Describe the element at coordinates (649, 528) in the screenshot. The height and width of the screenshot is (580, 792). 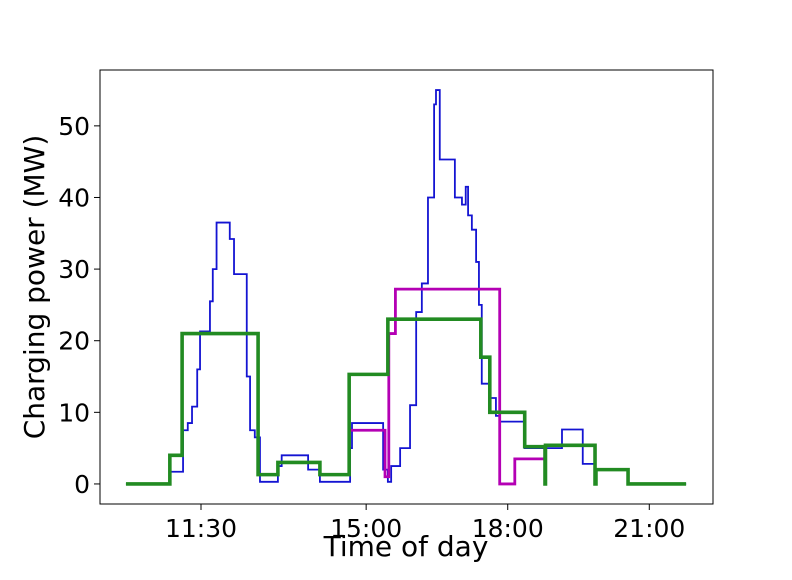
I see `x-tick-label: 21:00` at that location.